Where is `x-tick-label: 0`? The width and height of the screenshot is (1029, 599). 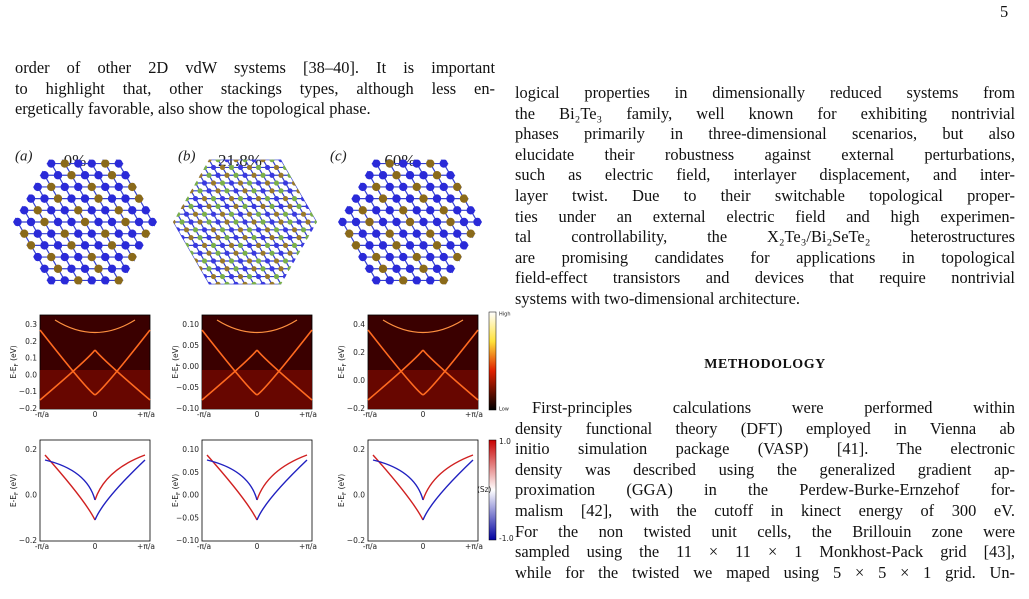 x-tick-label: 0 is located at coordinates (423, 414).